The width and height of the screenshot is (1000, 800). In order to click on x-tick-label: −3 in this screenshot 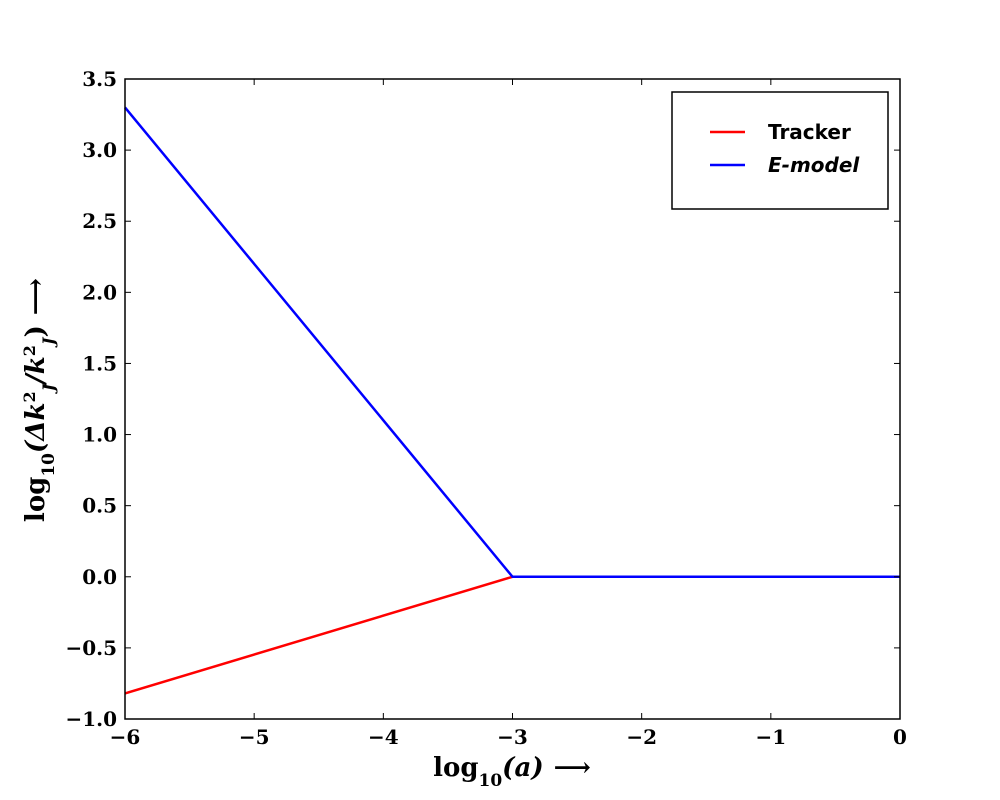, I will do `click(512, 737)`.